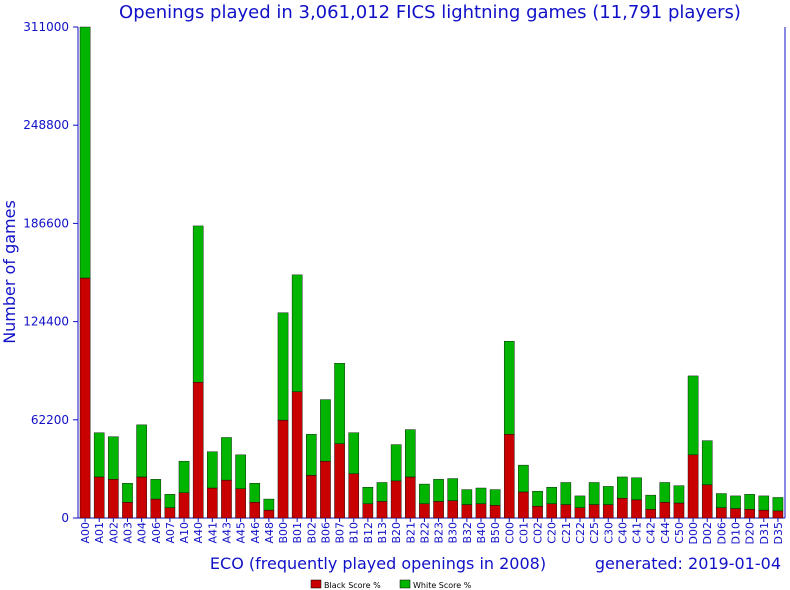 The height and width of the screenshot is (590, 790). Describe the element at coordinates (156, 508) in the screenshot. I see `bar-black-A06` at that location.